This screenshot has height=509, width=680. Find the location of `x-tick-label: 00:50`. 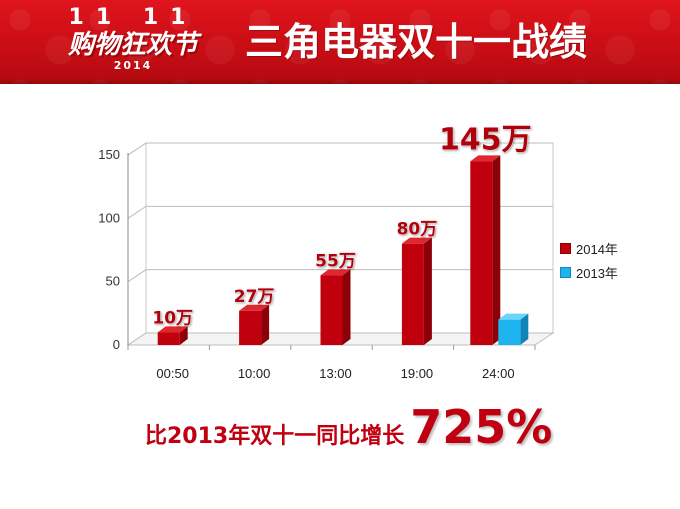

x-tick-label: 00:50 is located at coordinates (172, 373).